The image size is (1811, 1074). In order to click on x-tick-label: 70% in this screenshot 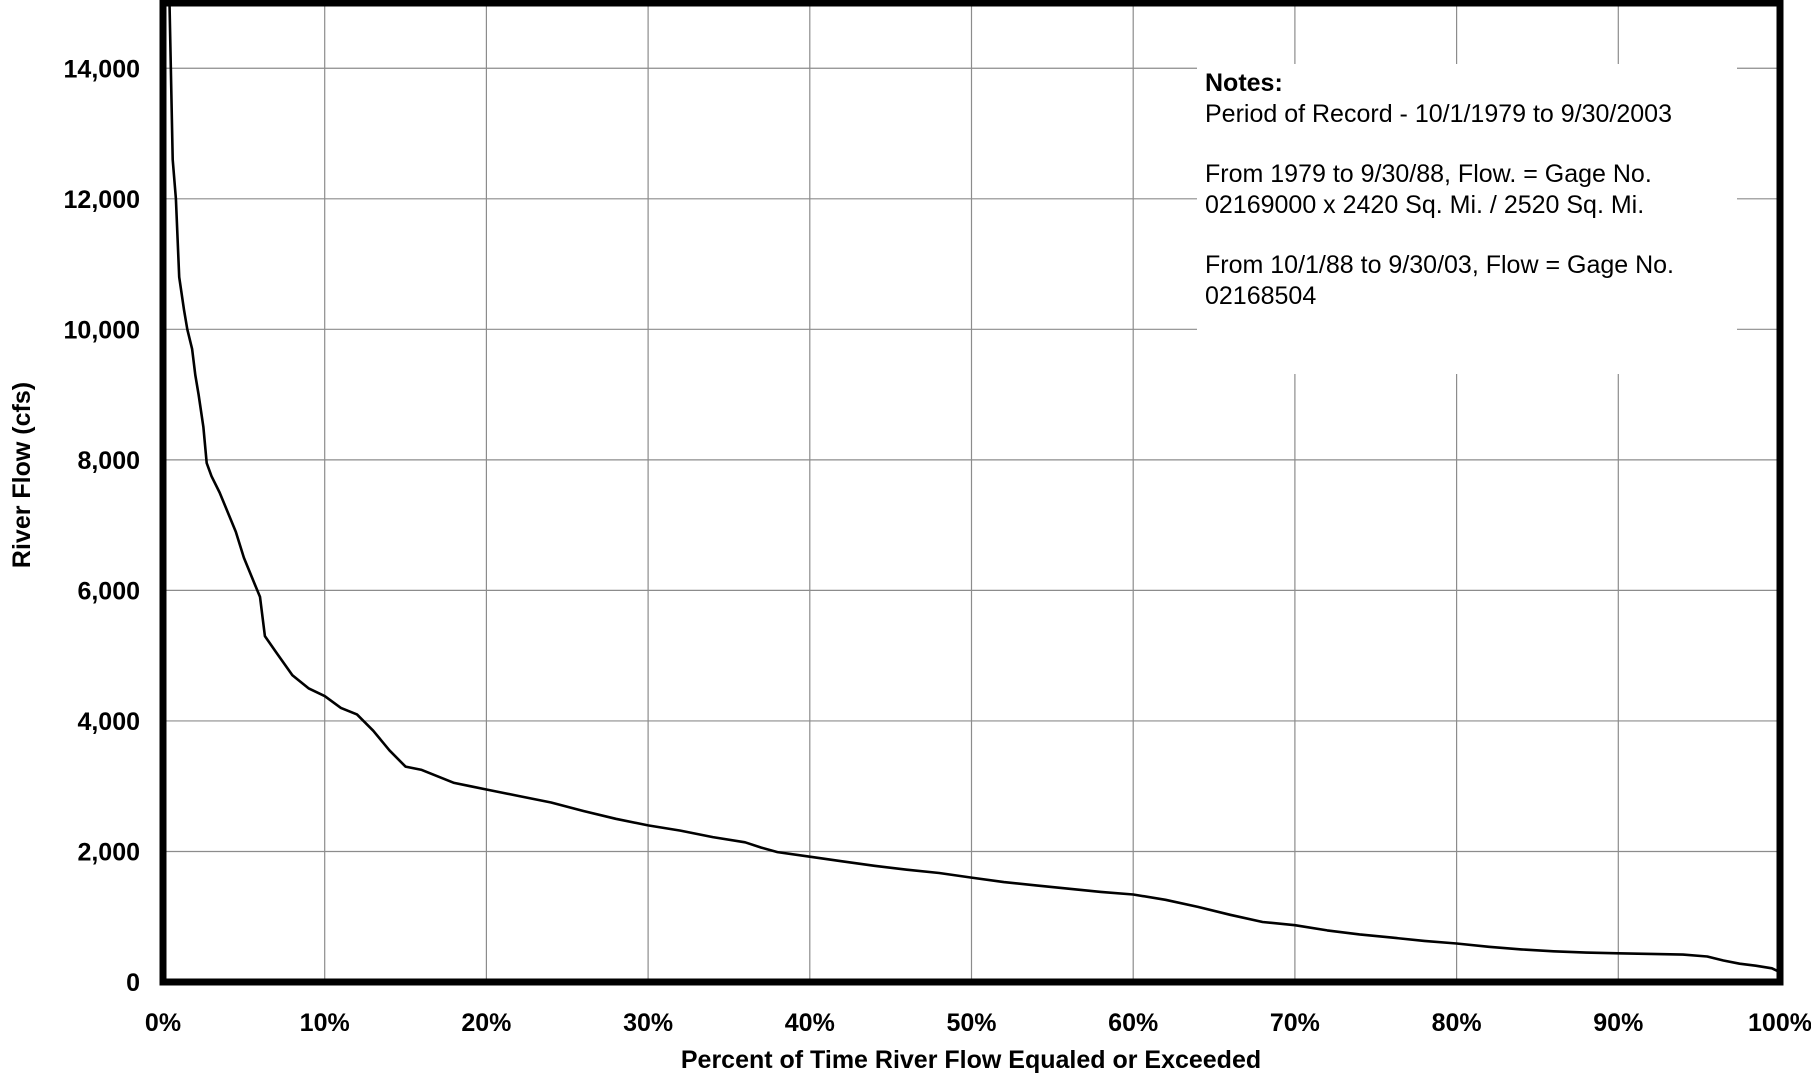, I will do `click(1295, 1023)`.